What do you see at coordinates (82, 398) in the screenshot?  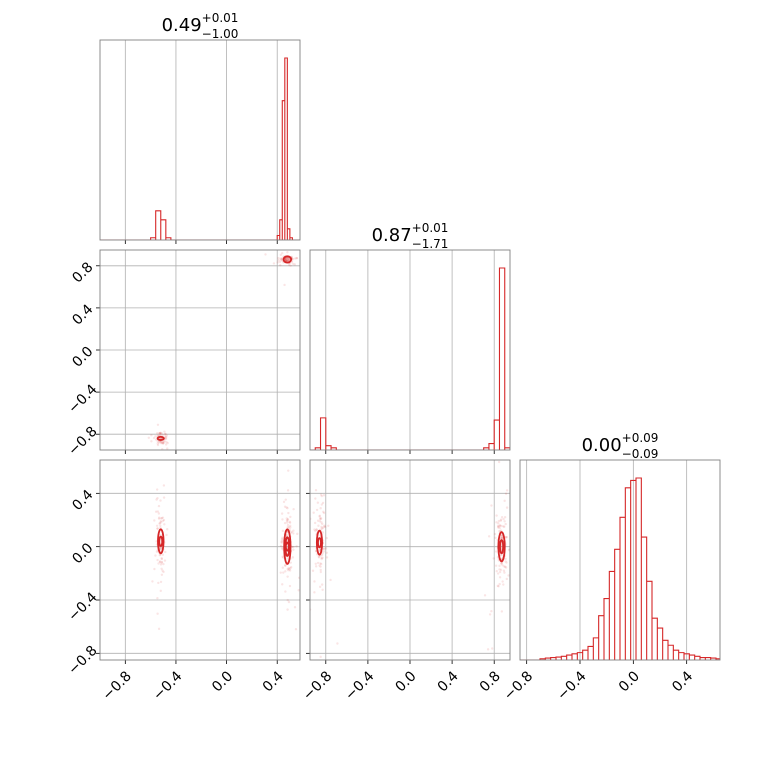 I see `y-tick-label: −0.4` at bounding box center [82, 398].